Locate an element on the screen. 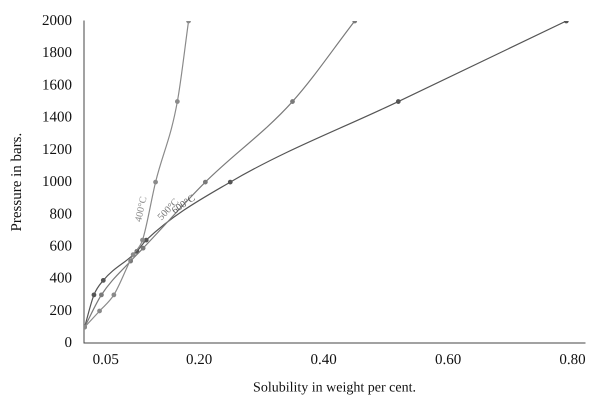 This screenshot has width=605, height=402. x-tick-label: 0.20 is located at coordinates (199, 360).